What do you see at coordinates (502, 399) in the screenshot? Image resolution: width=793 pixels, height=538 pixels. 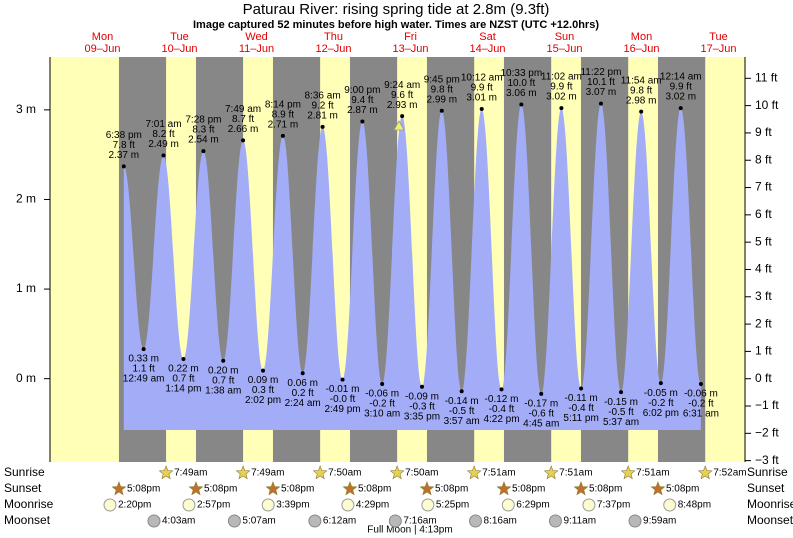 I see `extreme-label: -0.12 m` at bounding box center [502, 399].